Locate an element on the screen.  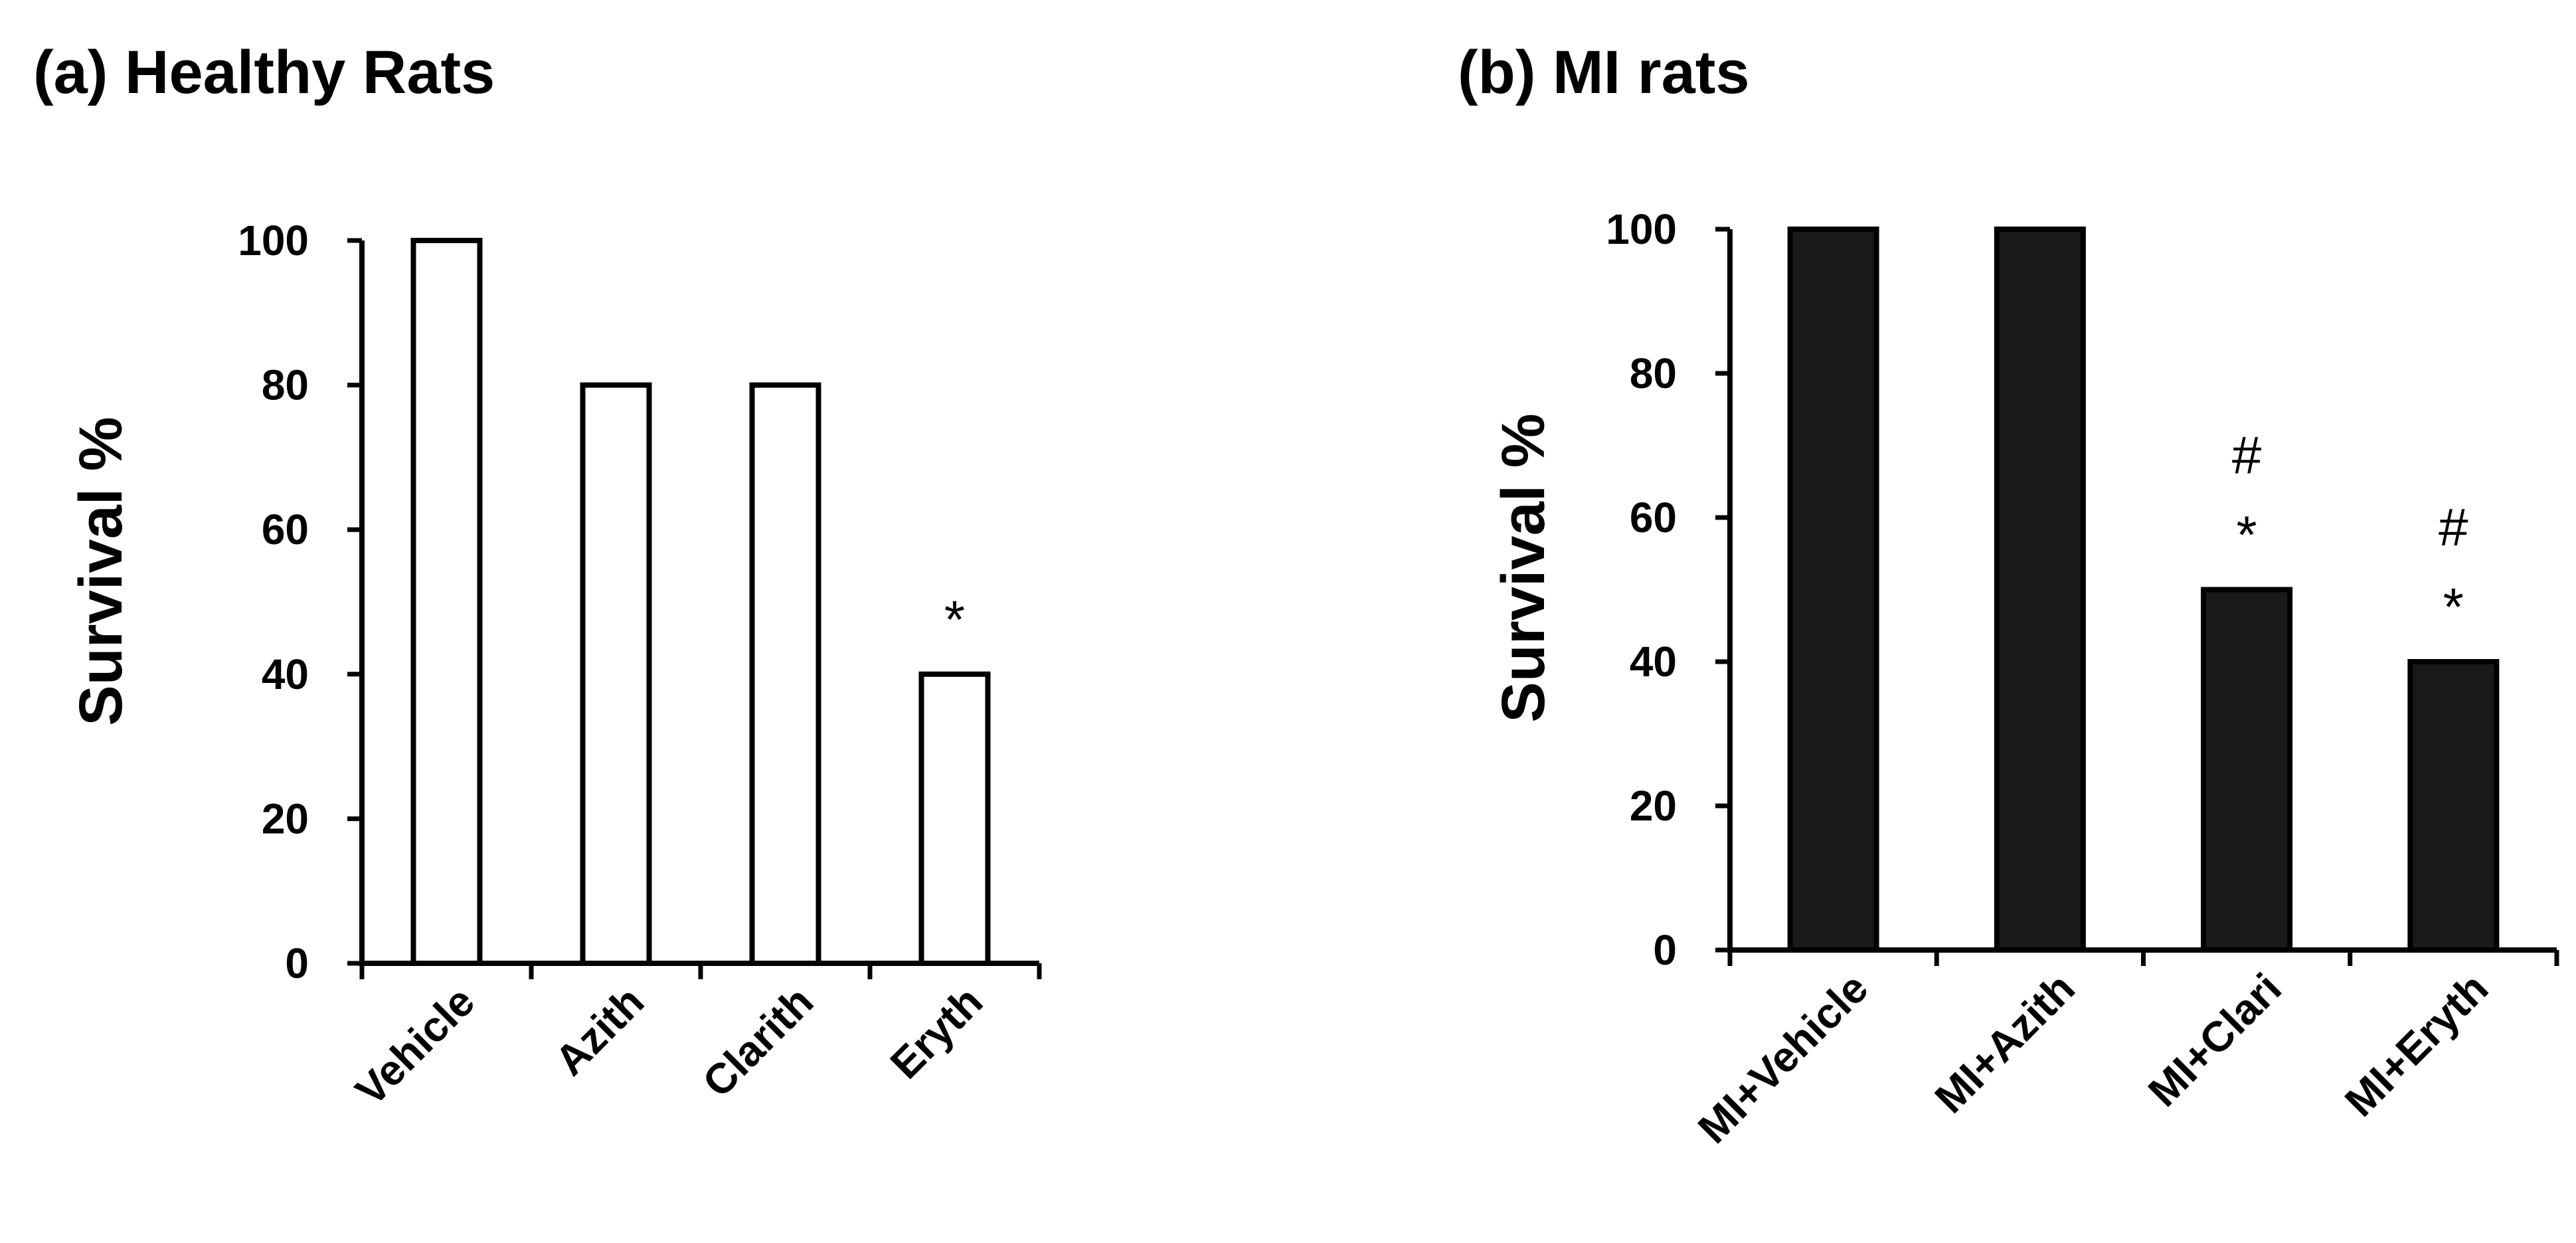
panel-a-y-tick-label: 20 is located at coordinates (285, 818).